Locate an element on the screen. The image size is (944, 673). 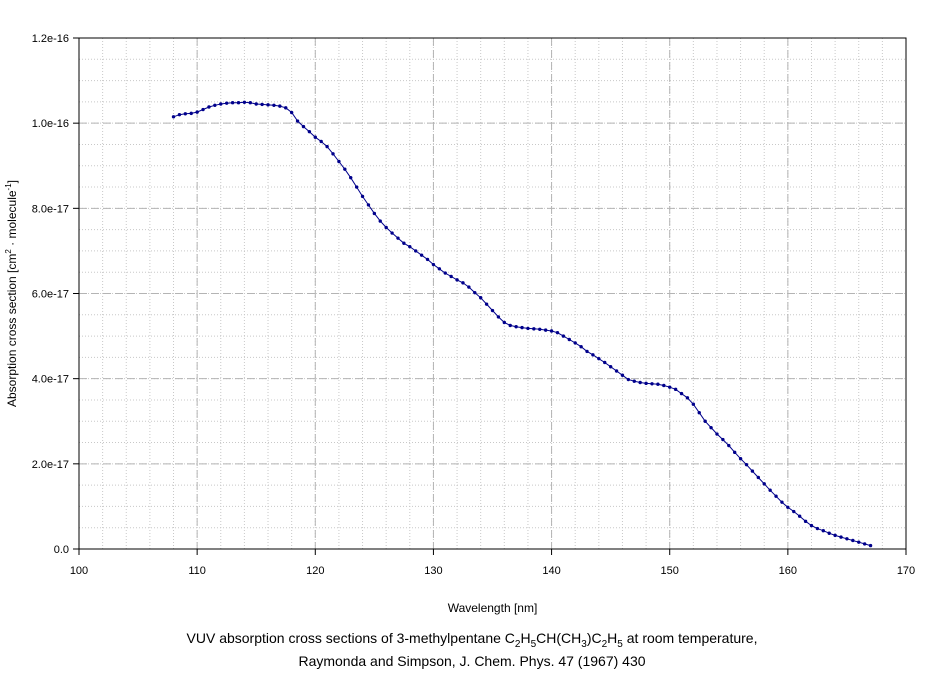
caption-subscript: 5 is located at coordinates (620, 644).